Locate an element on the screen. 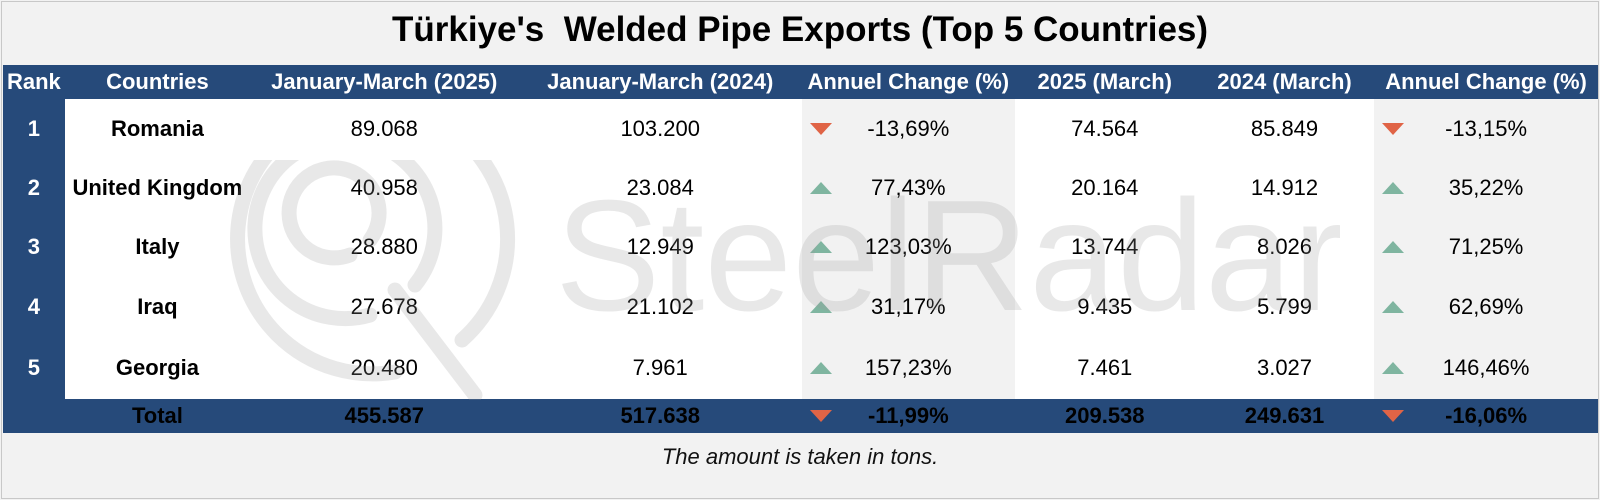 Image resolution: width=1600 pixels, height=500 pixels. q-change-cell: 157,23% is located at coordinates (908, 368).